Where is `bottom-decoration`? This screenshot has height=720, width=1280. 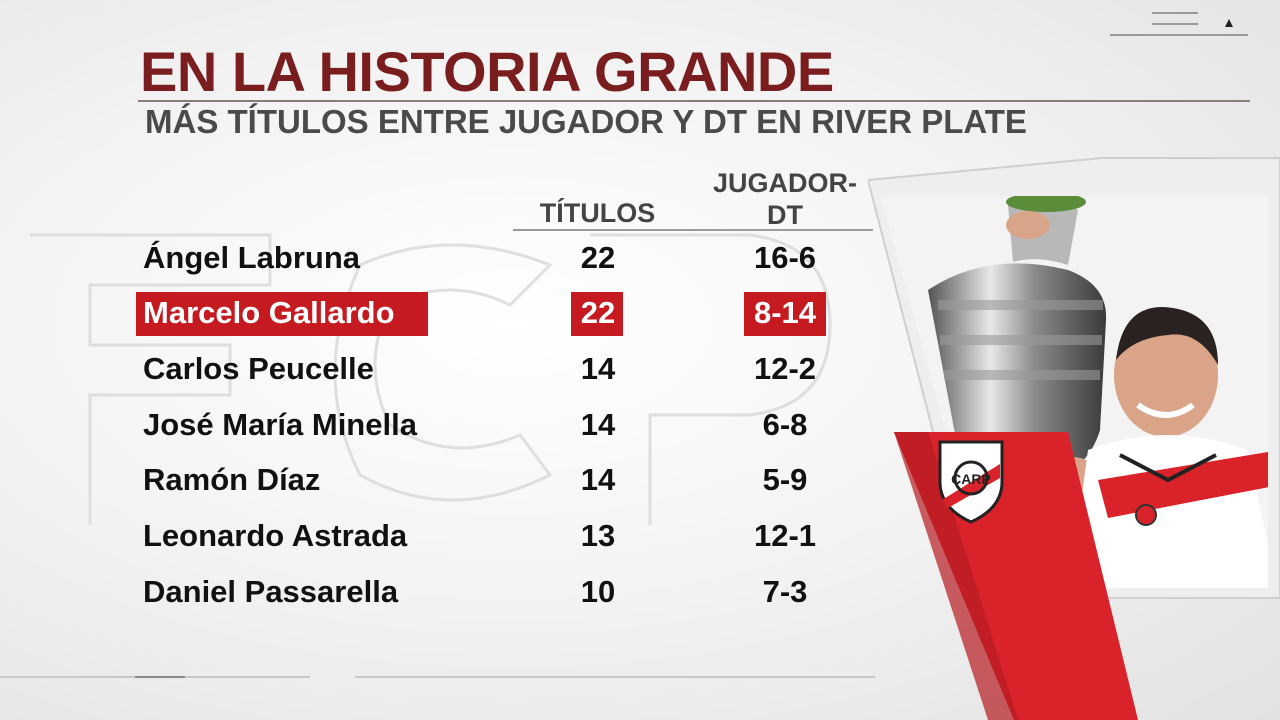 bottom-decoration is located at coordinates (640, 678).